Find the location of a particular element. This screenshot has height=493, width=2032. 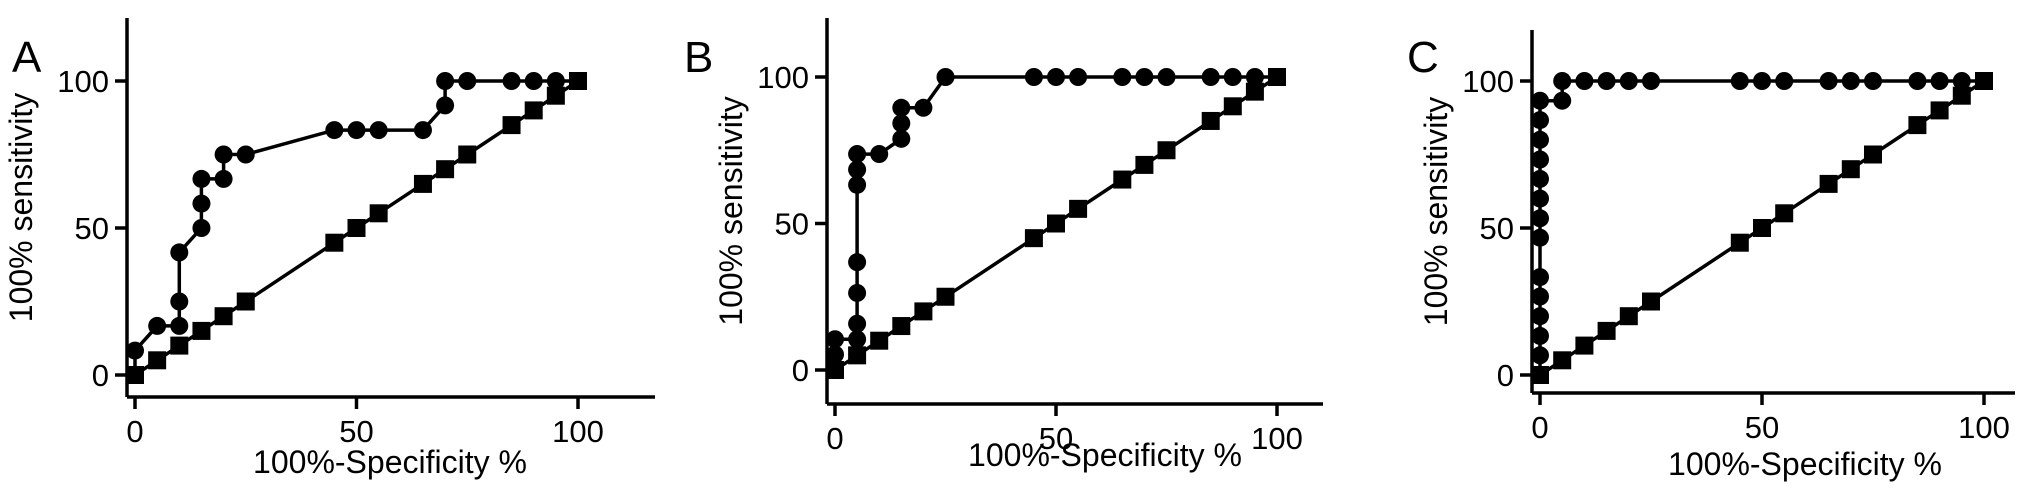

y-axis-title: 100% sensitivity is located at coordinates (21, 207).